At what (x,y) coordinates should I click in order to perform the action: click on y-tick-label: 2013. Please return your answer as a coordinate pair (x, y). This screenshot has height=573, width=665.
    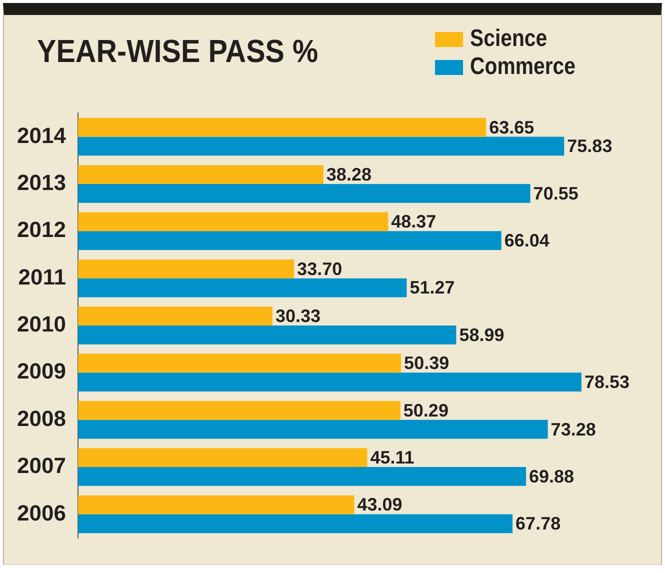
    Looking at the image, I should click on (41, 183).